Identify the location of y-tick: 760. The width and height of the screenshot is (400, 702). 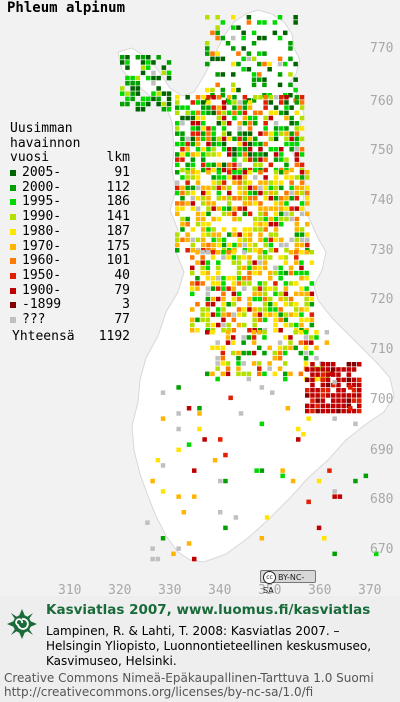
(382, 101).